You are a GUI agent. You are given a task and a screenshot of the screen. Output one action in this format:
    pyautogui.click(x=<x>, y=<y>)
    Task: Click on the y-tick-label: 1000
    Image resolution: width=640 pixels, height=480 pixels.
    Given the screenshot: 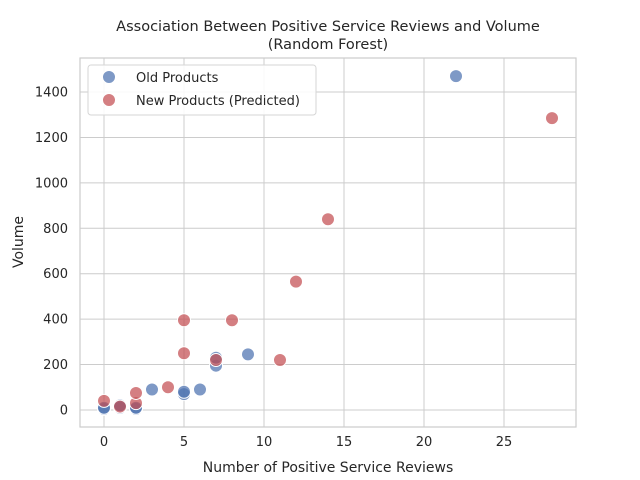 What is the action you would take?
    pyautogui.click(x=51, y=183)
    